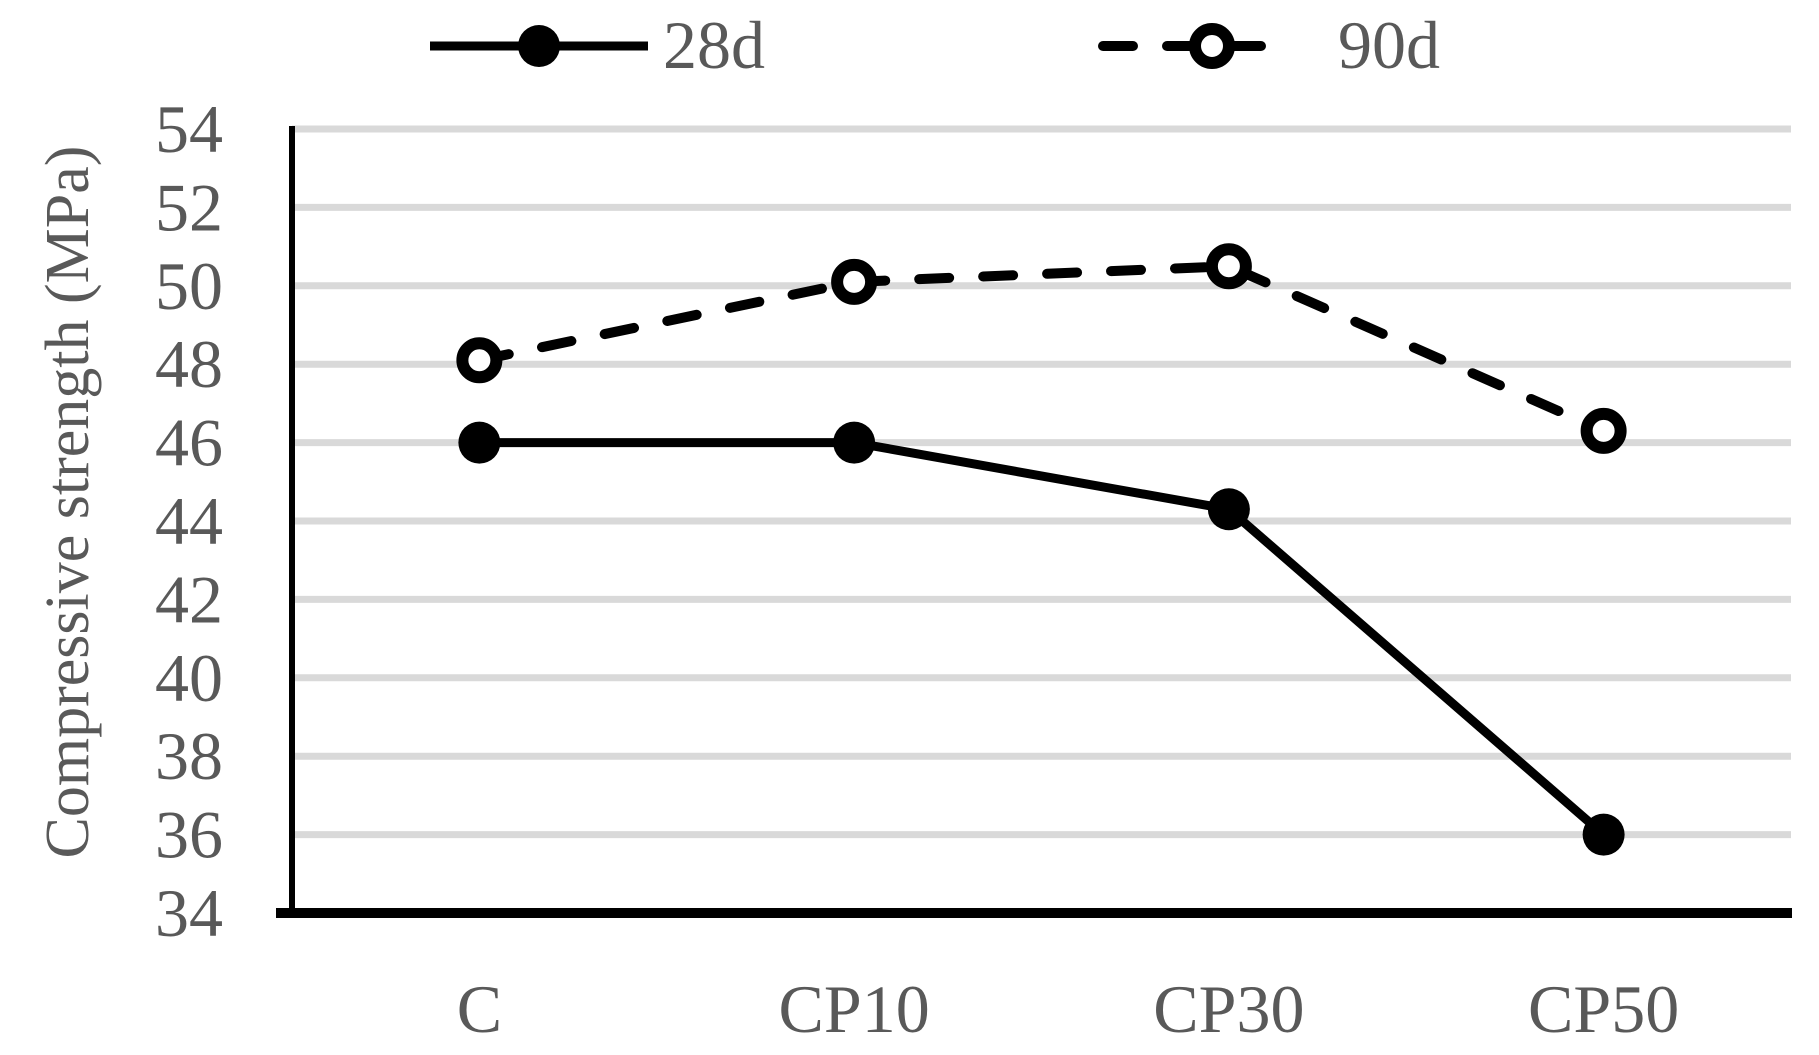 This screenshot has width=1819, height=1055. What do you see at coordinates (1212, 46) in the screenshot?
I see `legend-open-circle-icon` at bounding box center [1212, 46].